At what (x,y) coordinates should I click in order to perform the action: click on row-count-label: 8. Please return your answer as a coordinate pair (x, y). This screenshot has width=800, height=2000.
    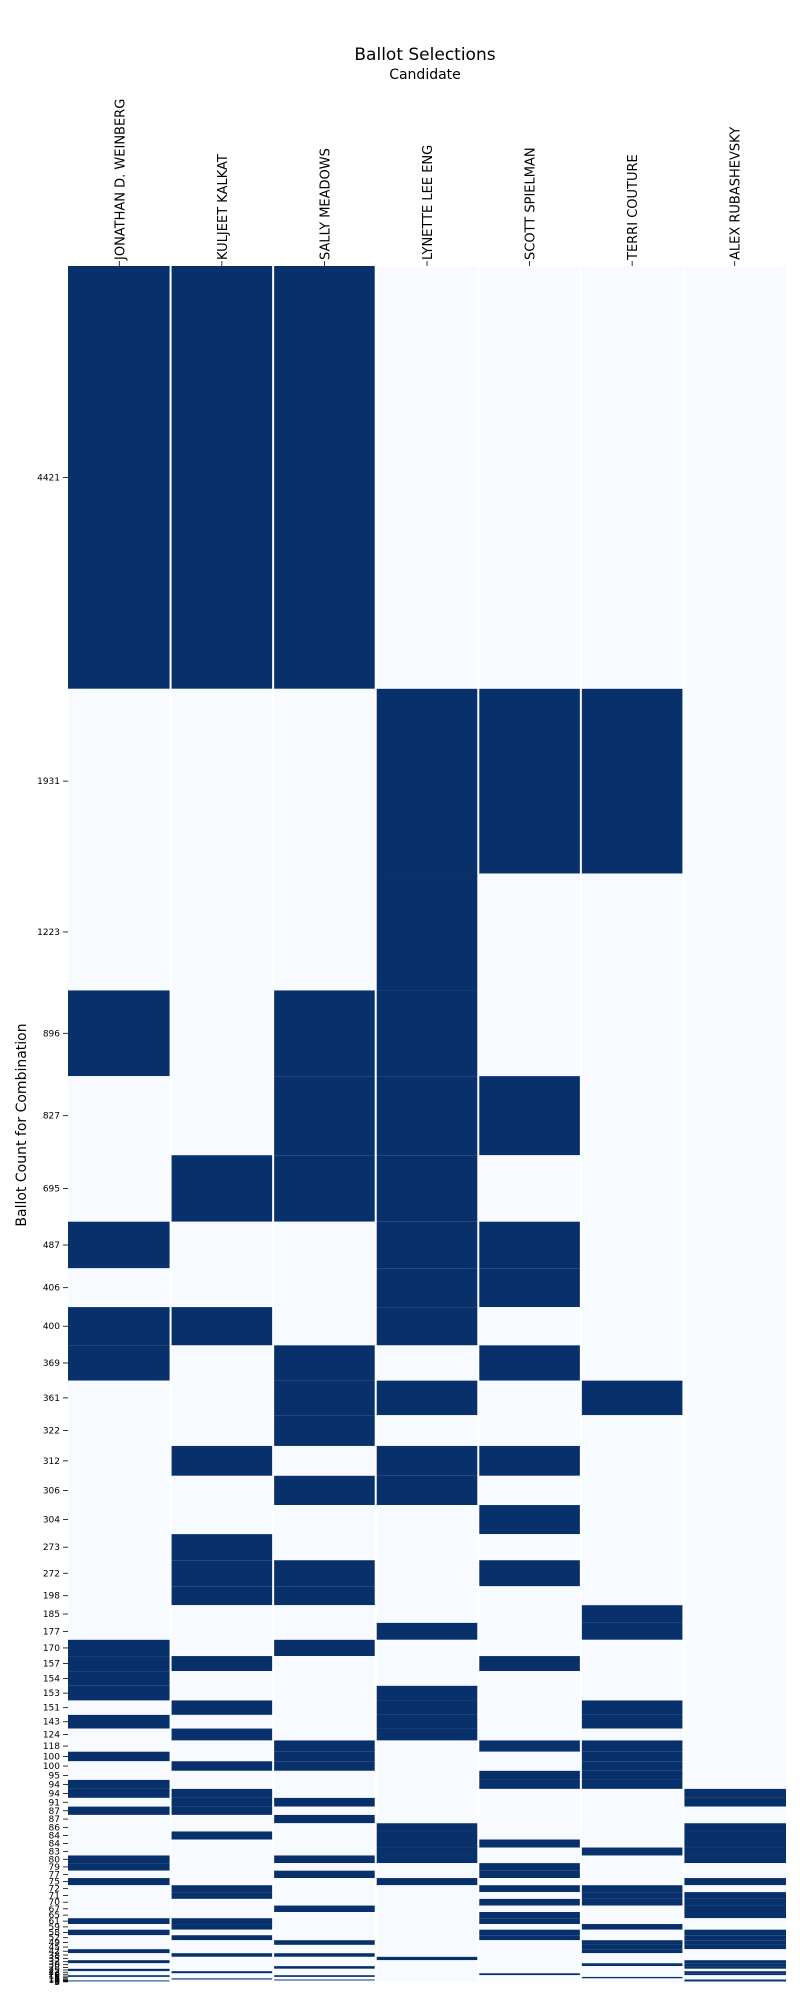
    Looking at the image, I should click on (57, 1982).